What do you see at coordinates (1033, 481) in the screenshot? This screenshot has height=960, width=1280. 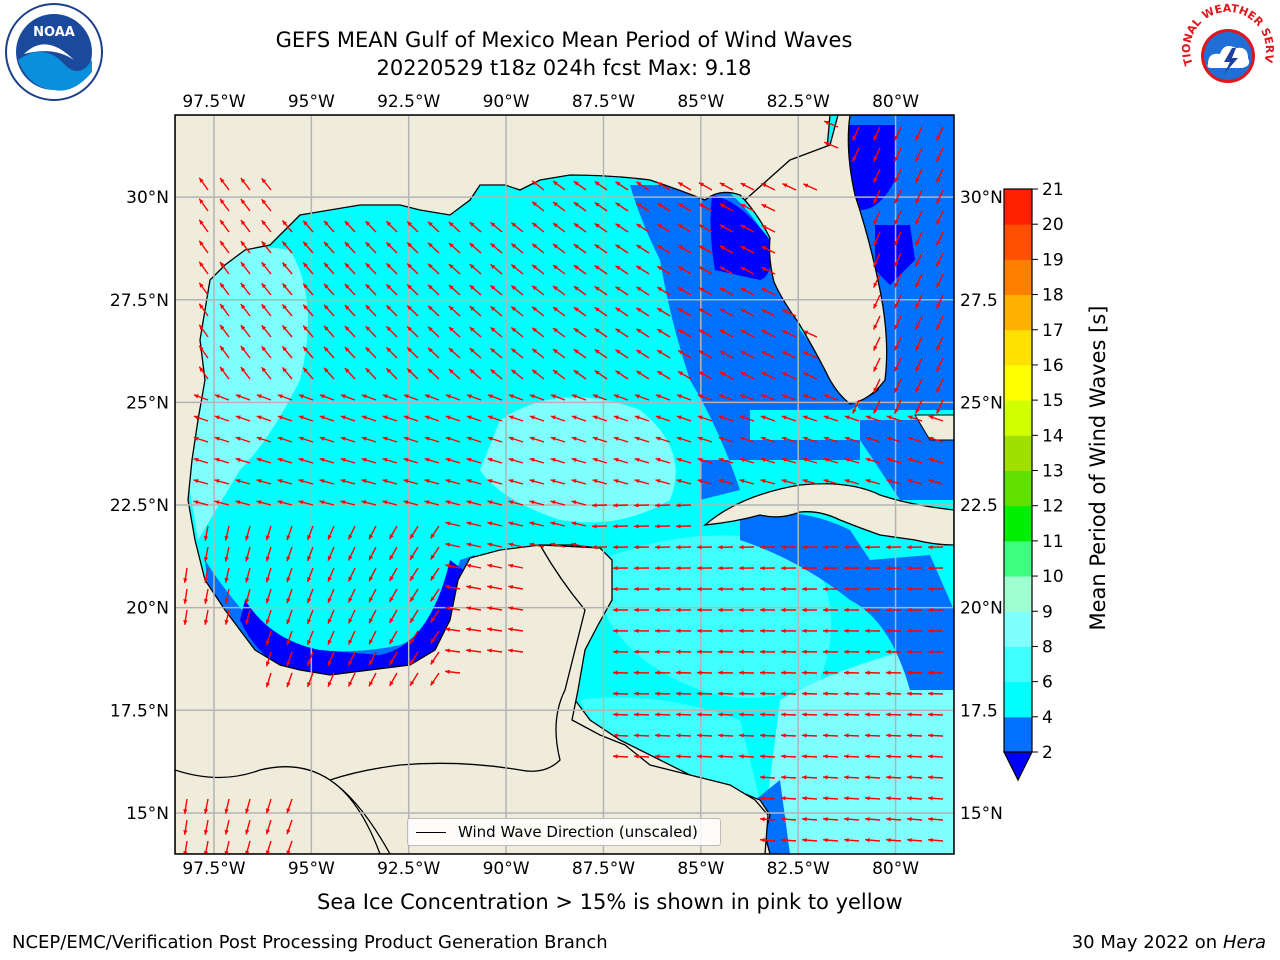 I see `colorbar: 2 4 6 8 9 10 11 12 13 14 15 16 17 18 19 20 21` at bounding box center [1033, 481].